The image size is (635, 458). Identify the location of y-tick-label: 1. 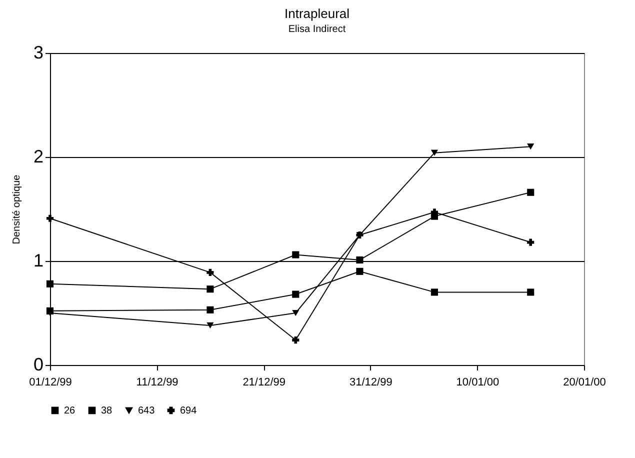
(38, 260).